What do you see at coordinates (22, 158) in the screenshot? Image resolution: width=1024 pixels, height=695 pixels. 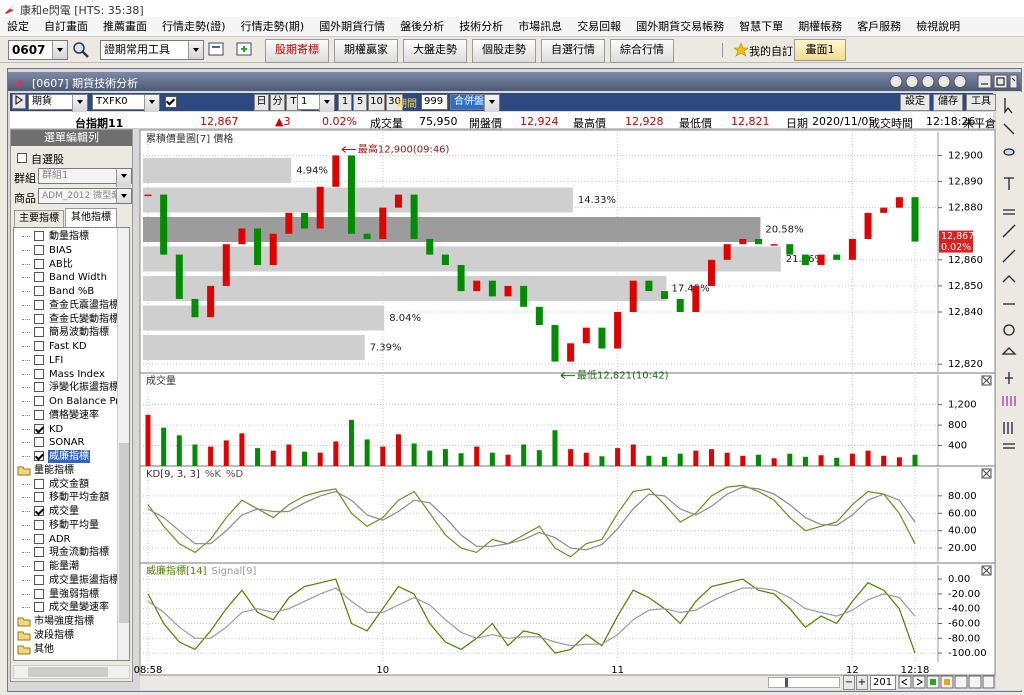 I see `own-stock-check` at bounding box center [22, 158].